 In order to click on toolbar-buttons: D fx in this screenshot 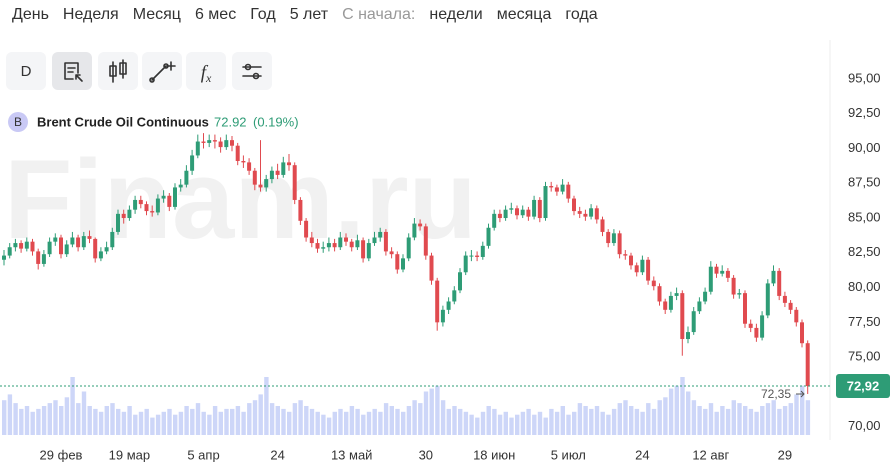, I will do `click(139, 71)`.